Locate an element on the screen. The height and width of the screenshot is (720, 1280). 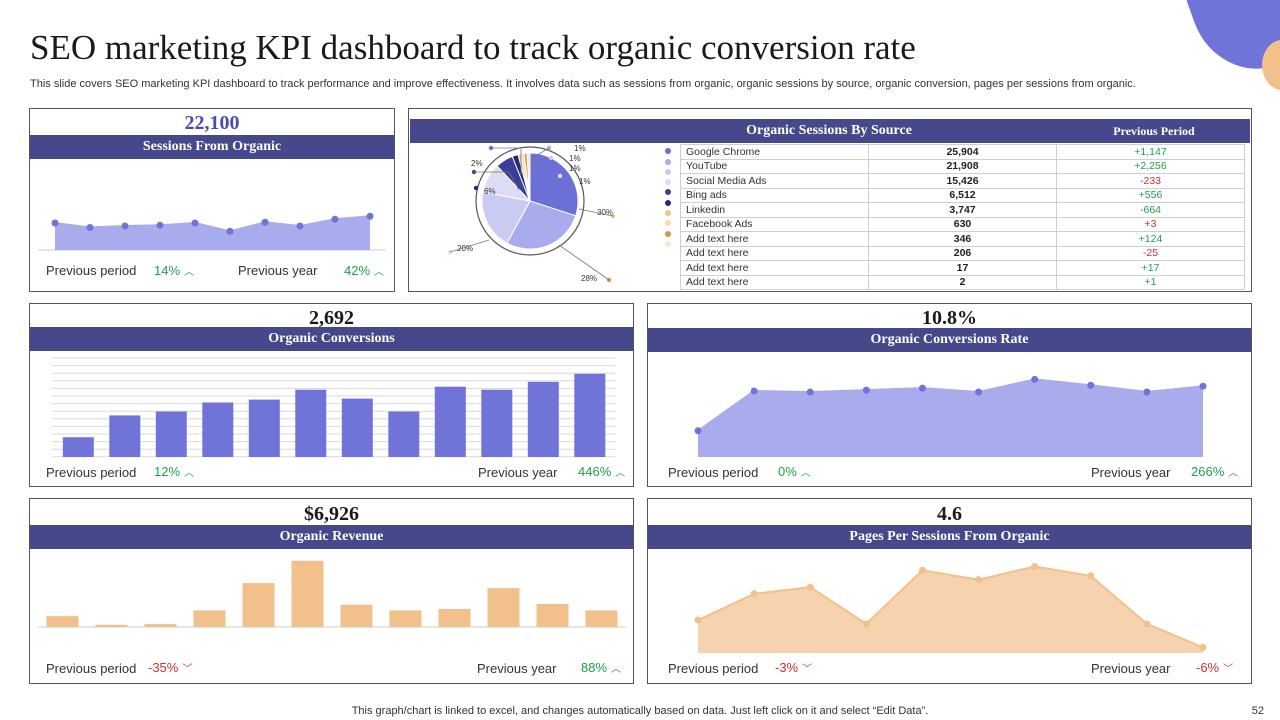
source-change: +1 is located at coordinates (1150, 282).